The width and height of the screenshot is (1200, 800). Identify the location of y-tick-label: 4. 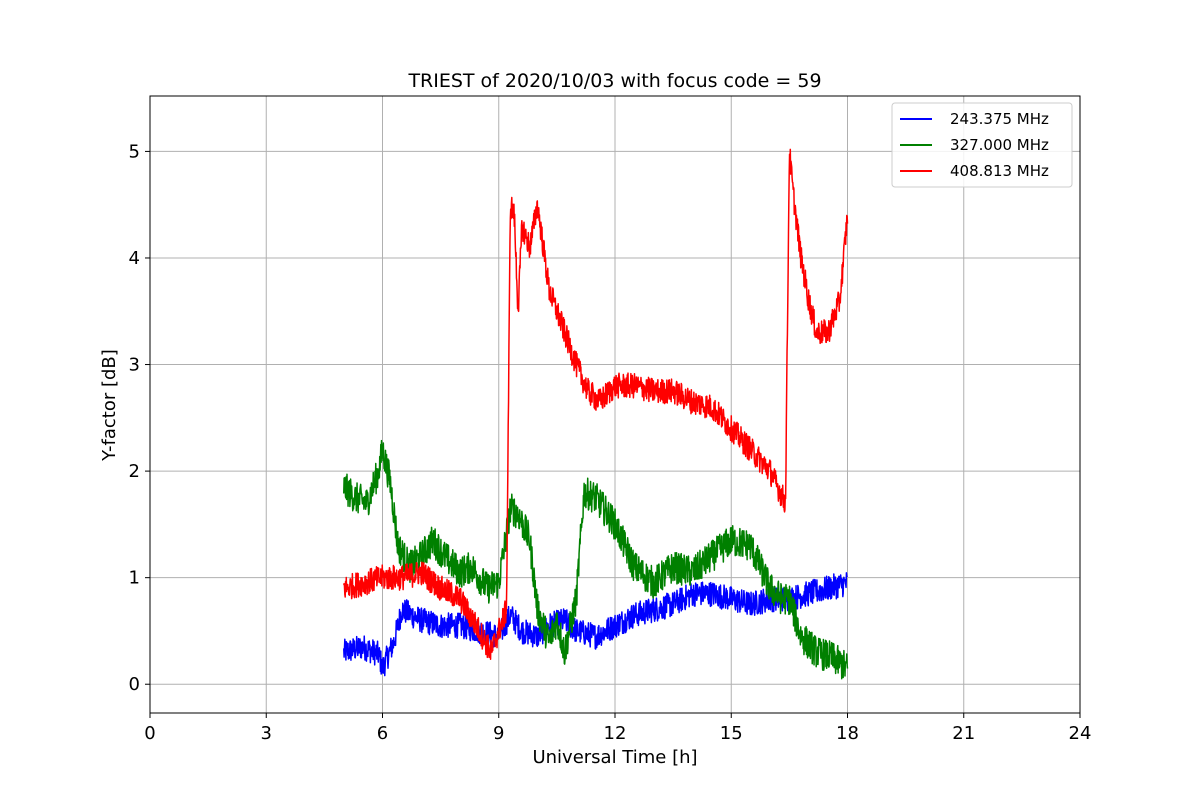
(134, 258).